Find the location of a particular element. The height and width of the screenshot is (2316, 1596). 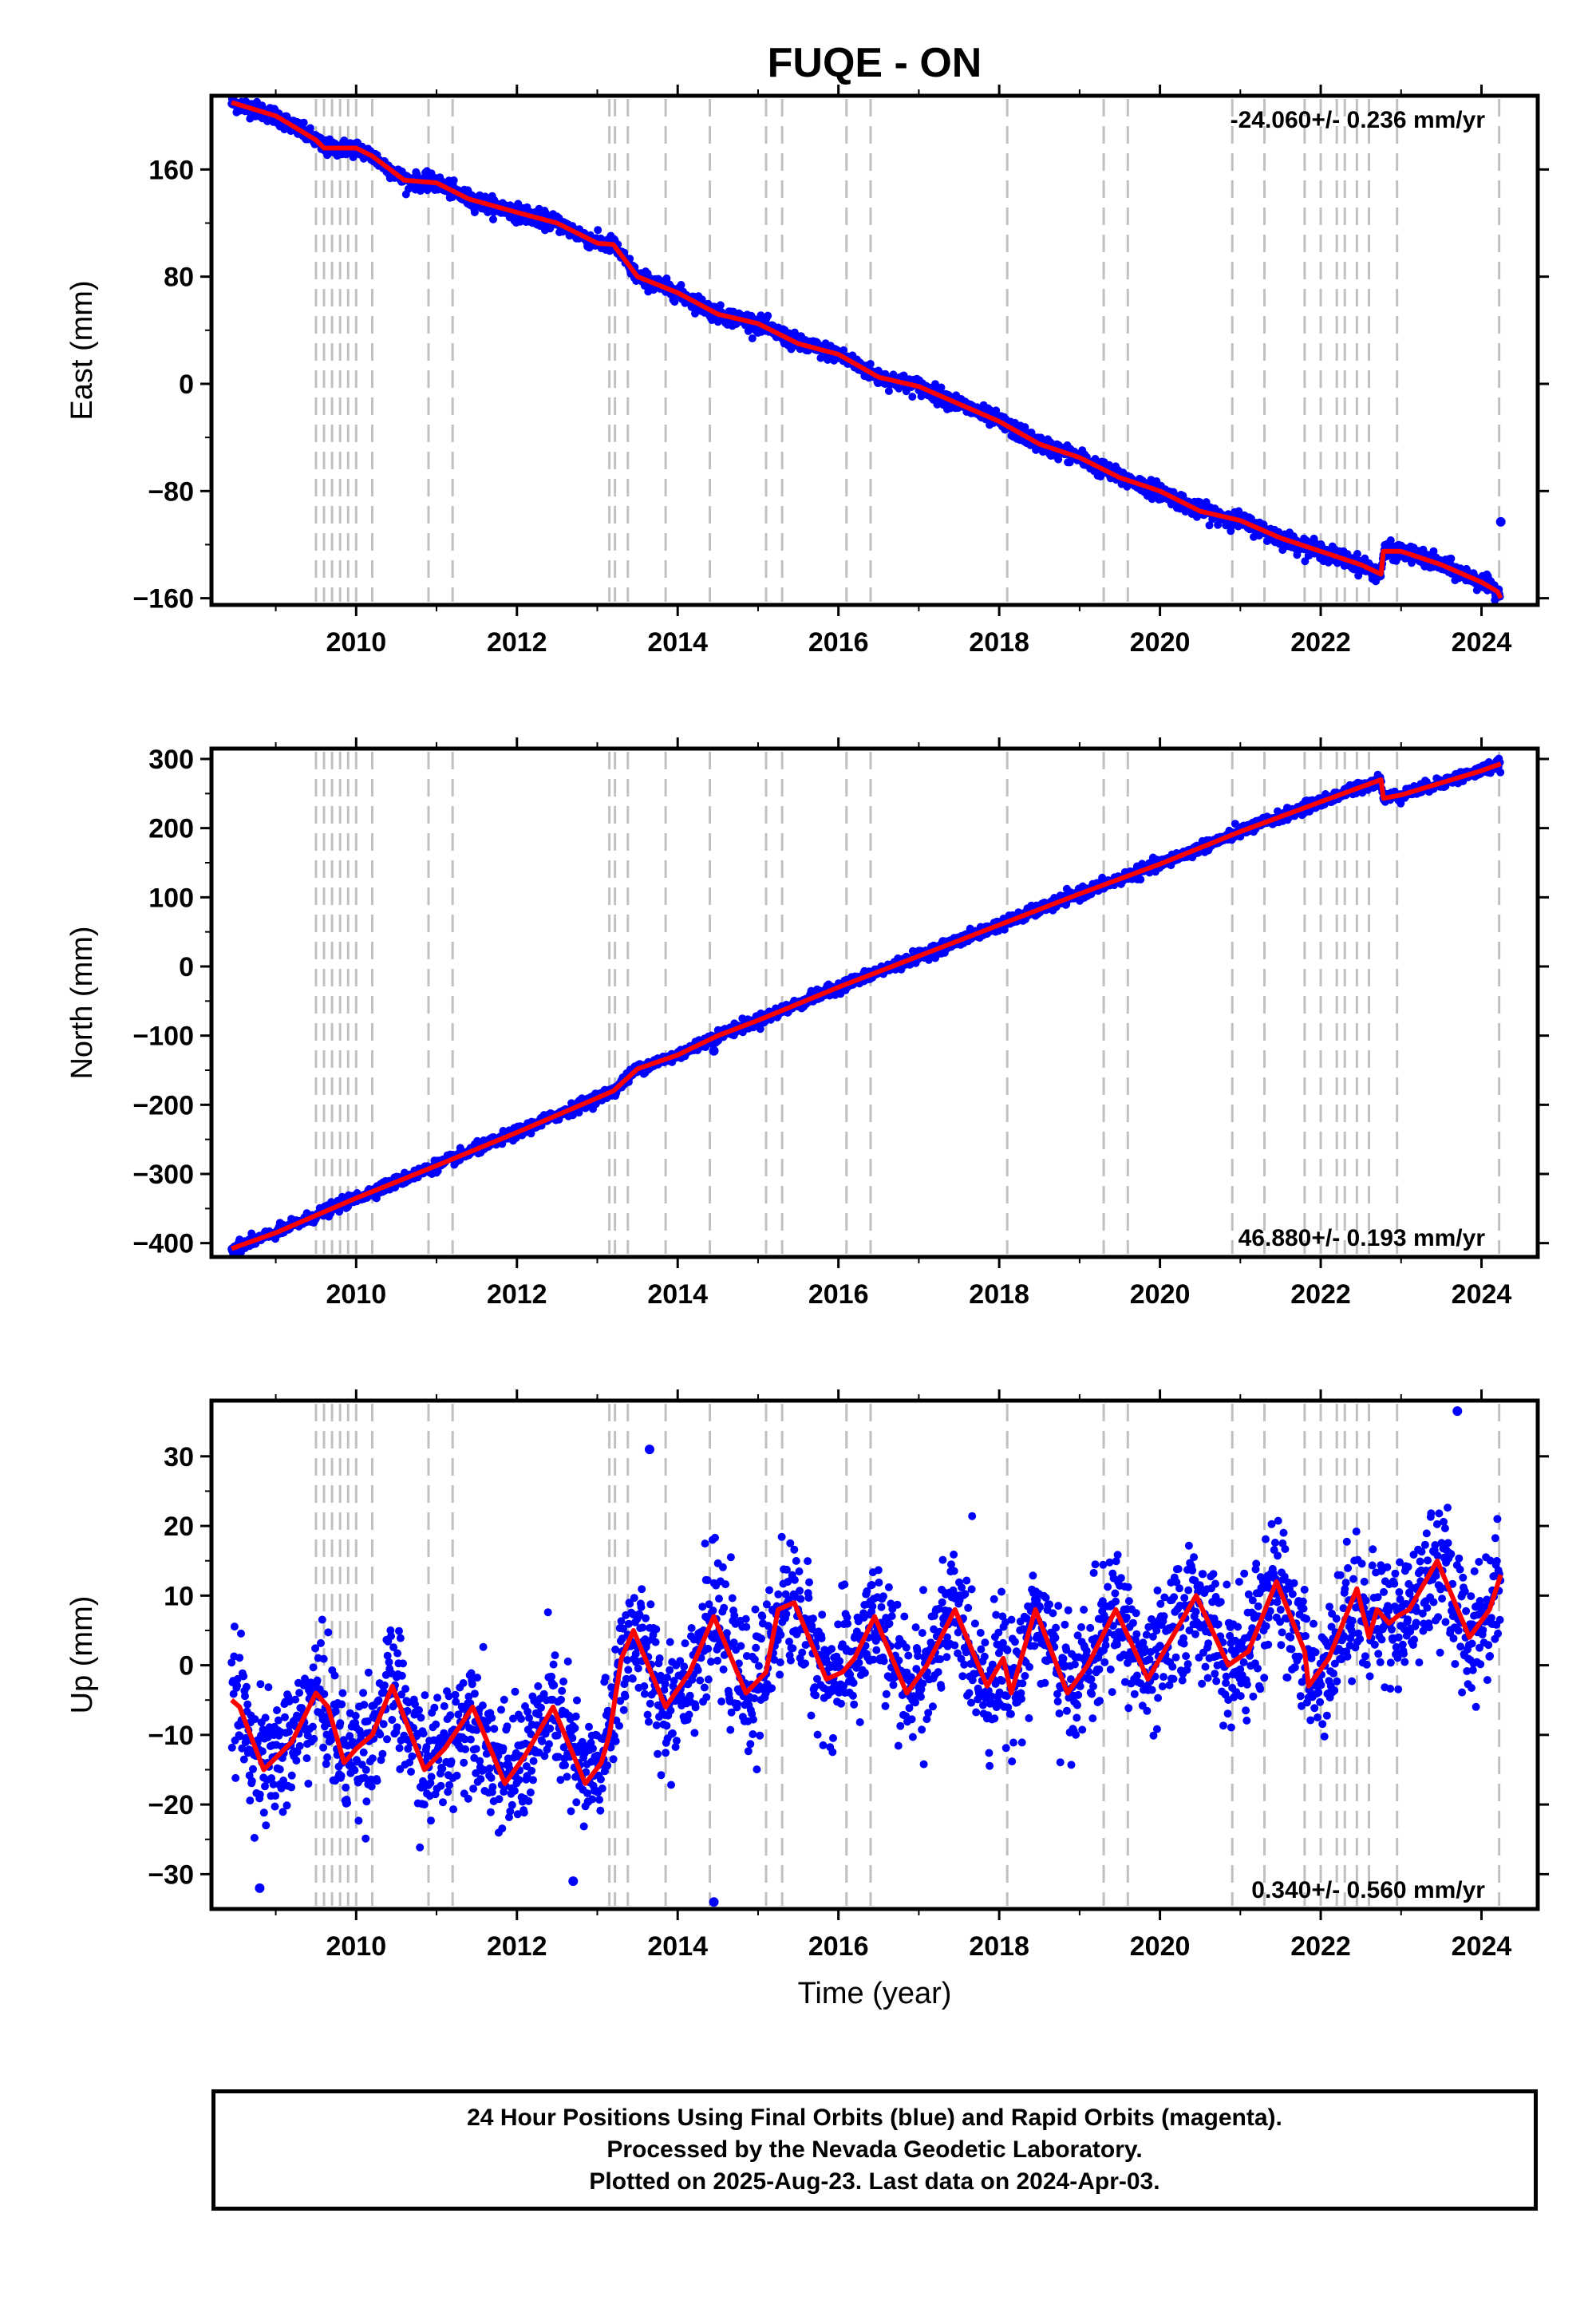

outlier-point is located at coordinates (1500, 521).